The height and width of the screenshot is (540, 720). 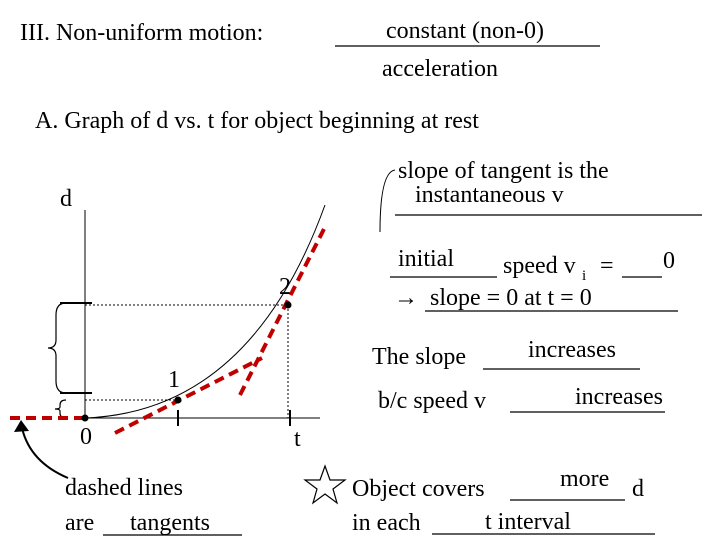 I want to click on note: dashed lines, so click(x=124, y=488).